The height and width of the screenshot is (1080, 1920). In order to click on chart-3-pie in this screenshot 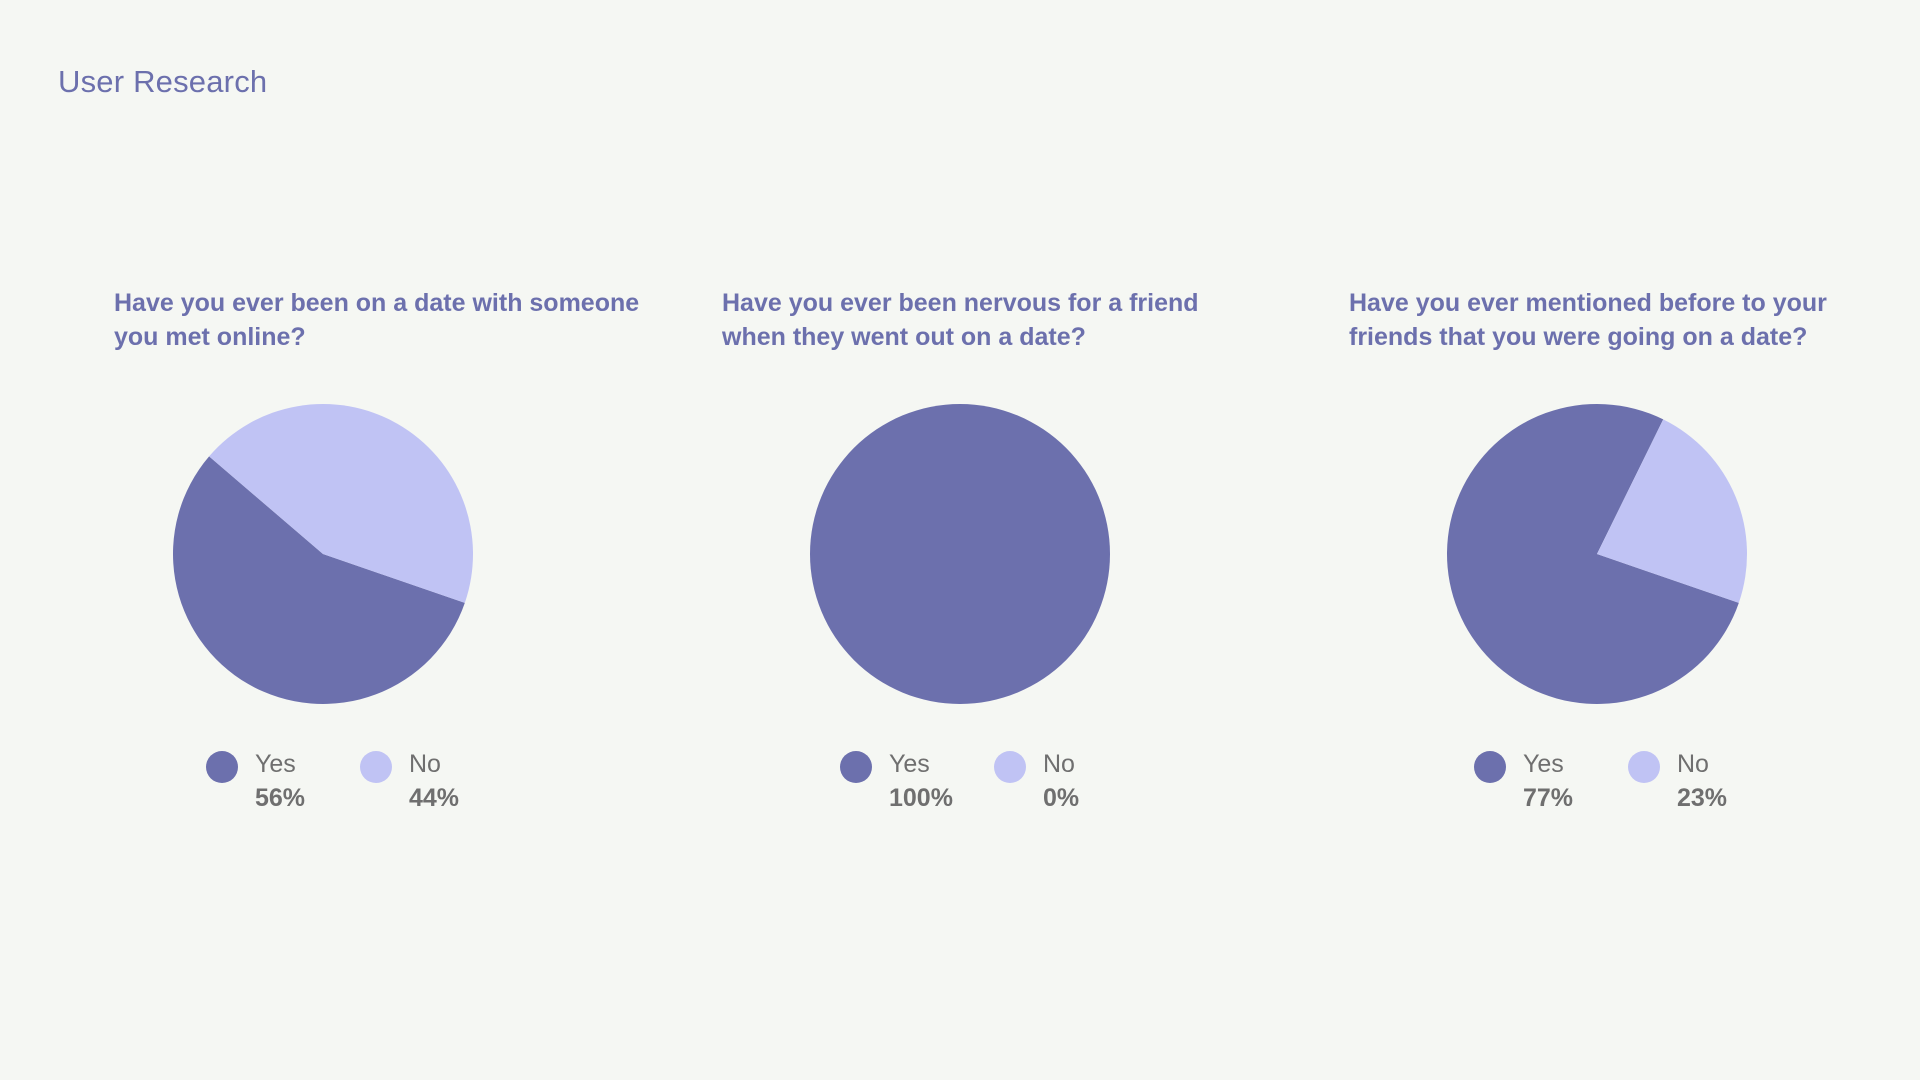, I will do `click(1597, 554)`.